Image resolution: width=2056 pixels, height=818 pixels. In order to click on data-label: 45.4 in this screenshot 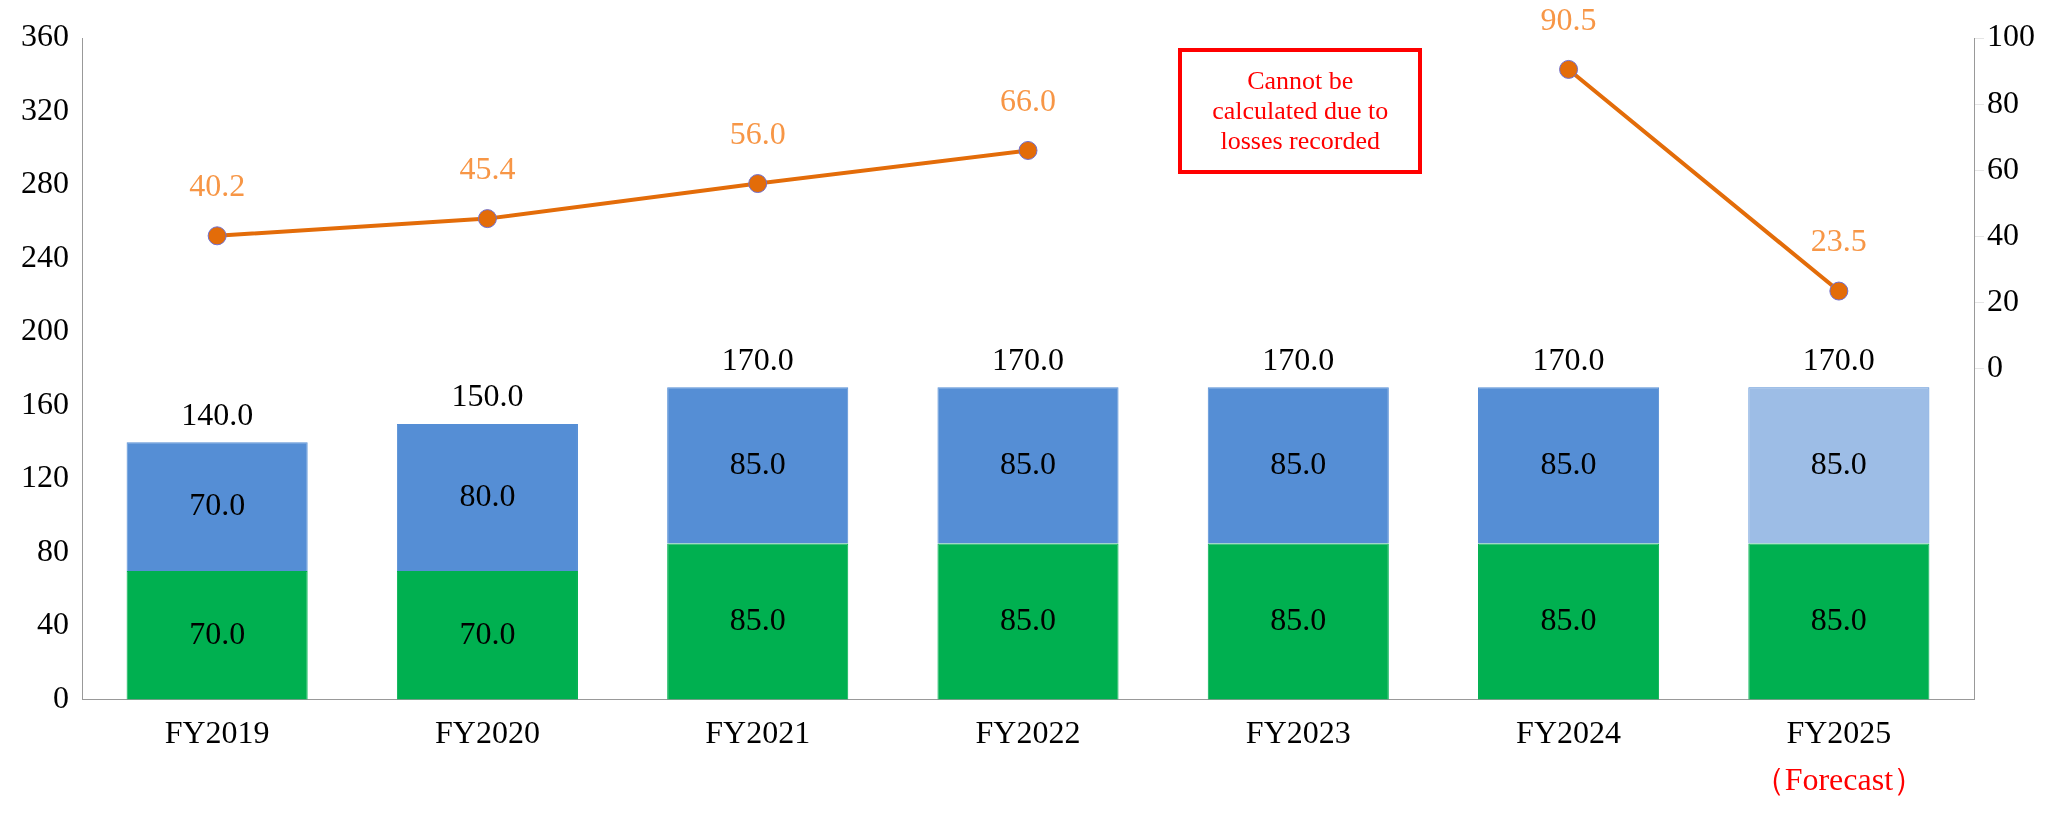, I will do `click(487, 168)`.